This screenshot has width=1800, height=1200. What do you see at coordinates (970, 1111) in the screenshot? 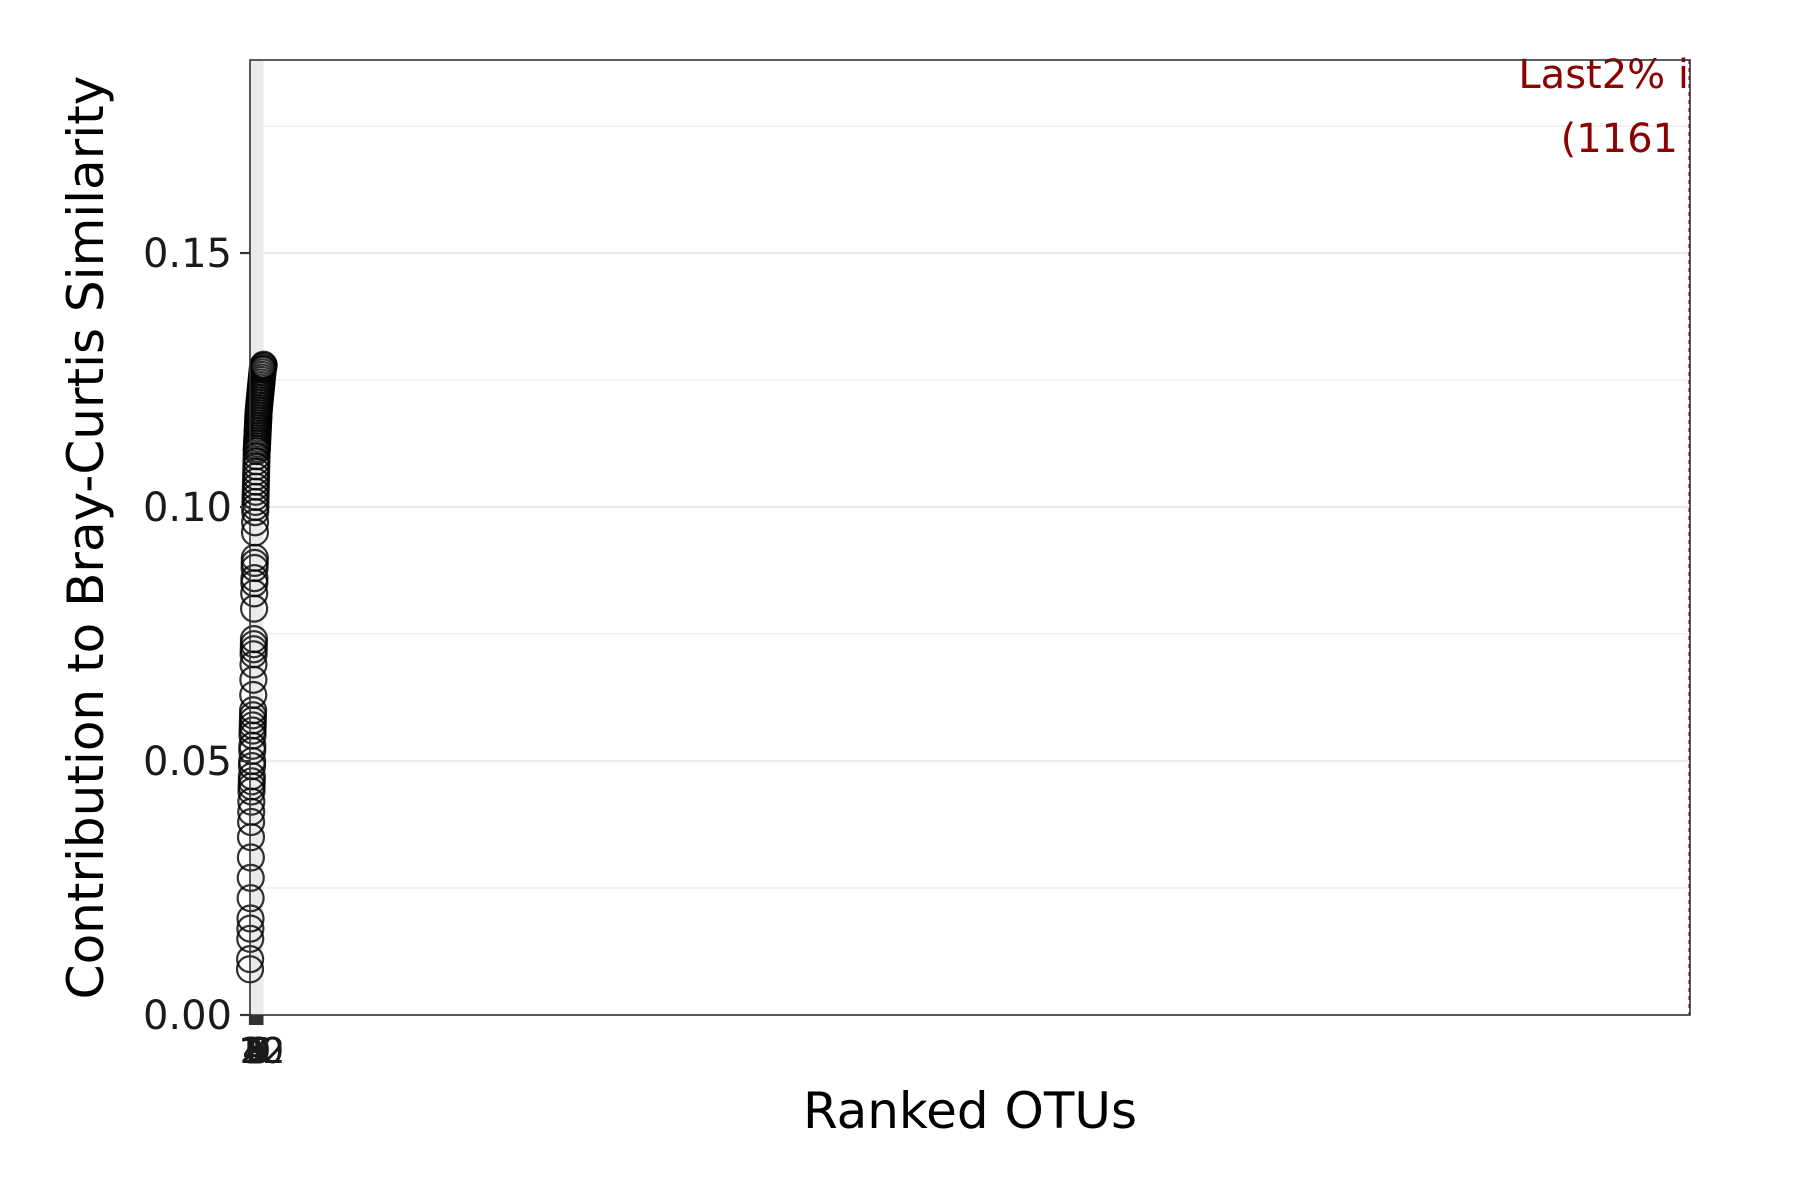
I see `x-axis-title: Ranked OTUs` at bounding box center [970, 1111].